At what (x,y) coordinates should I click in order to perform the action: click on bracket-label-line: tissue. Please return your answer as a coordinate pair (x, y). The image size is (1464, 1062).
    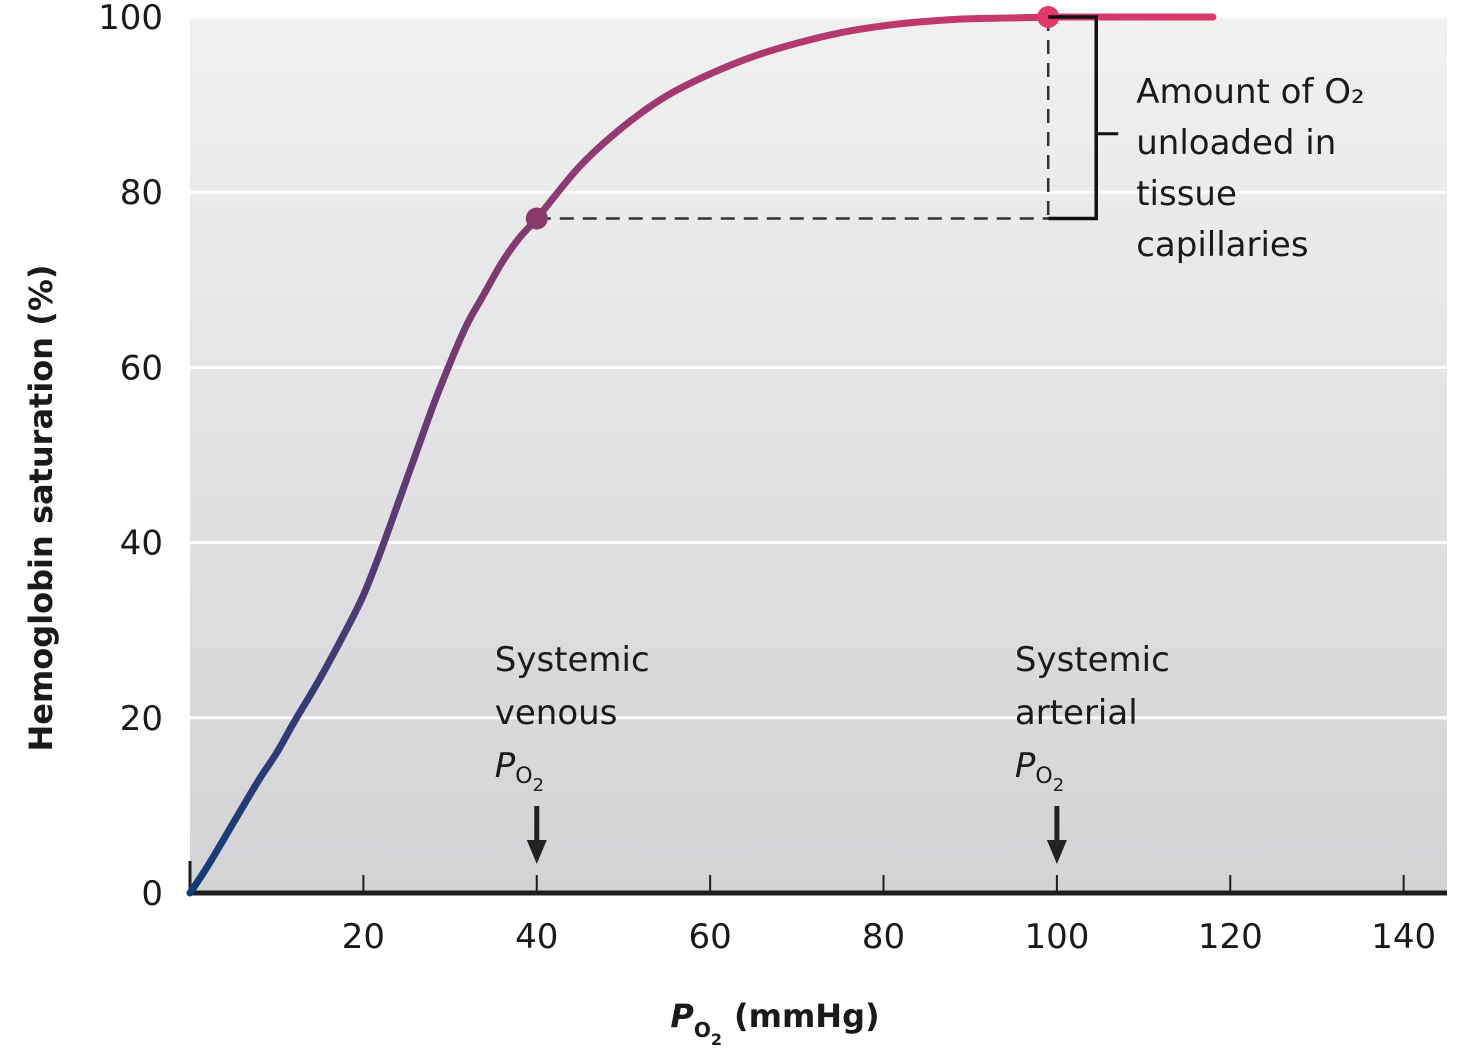
    Looking at the image, I should click on (1186, 194).